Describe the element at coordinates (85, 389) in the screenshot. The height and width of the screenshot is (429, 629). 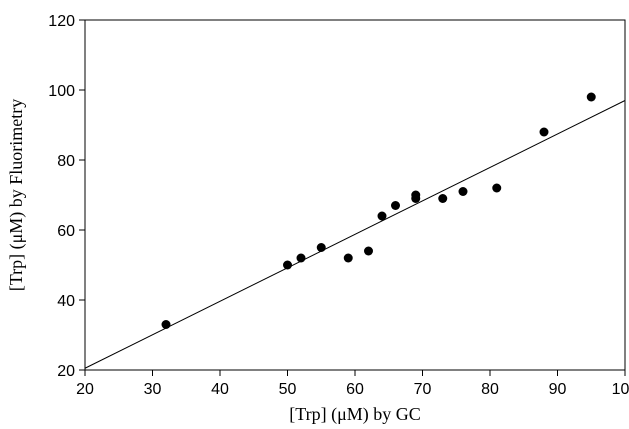
I see `x-tick-label: 20` at that location.